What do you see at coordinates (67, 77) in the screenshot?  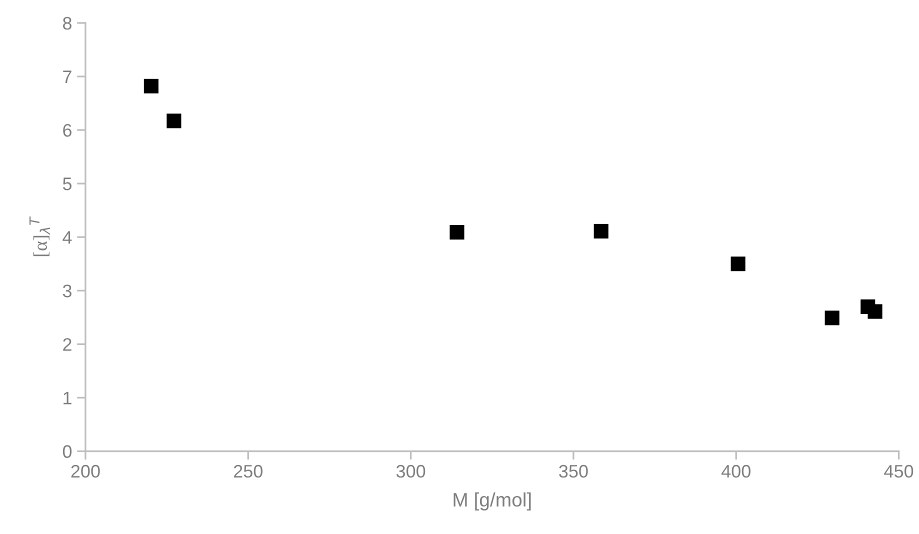 I see `y-tick-label: 7` at bounding box center [67, 77].